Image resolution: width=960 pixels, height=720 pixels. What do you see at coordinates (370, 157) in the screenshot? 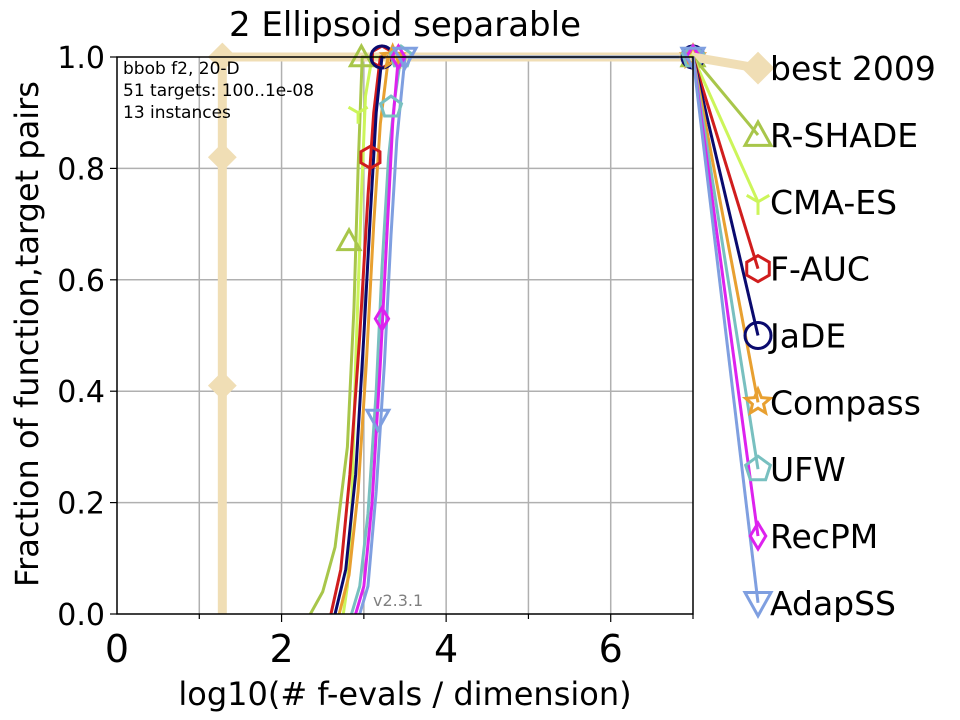
I see `marker-f-auc` at bounding box center [370, 157].